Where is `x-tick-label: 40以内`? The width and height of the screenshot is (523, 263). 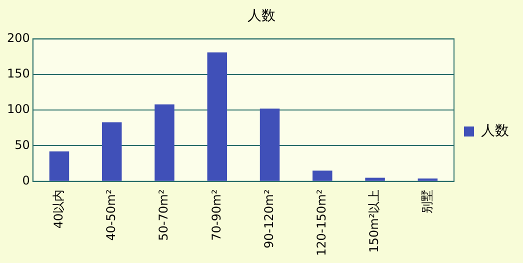
x-tick-label: 40以内 is located at coordinates (58, 209).